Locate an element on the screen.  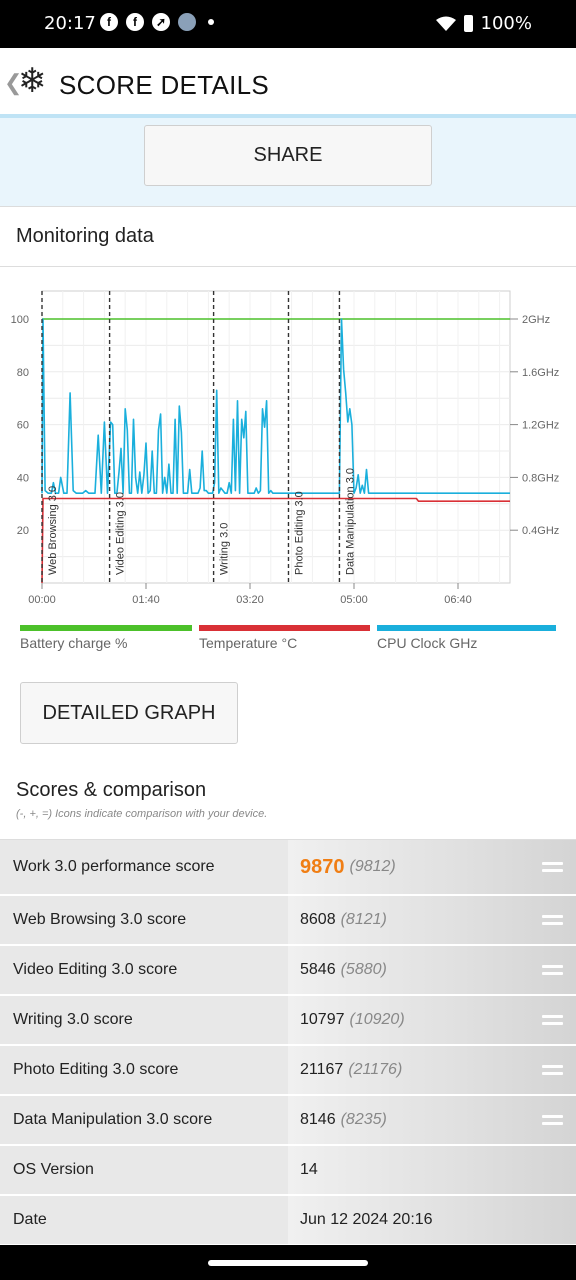
score-value-cell: 10797 (10920) is located at coordinates (432, 1020).